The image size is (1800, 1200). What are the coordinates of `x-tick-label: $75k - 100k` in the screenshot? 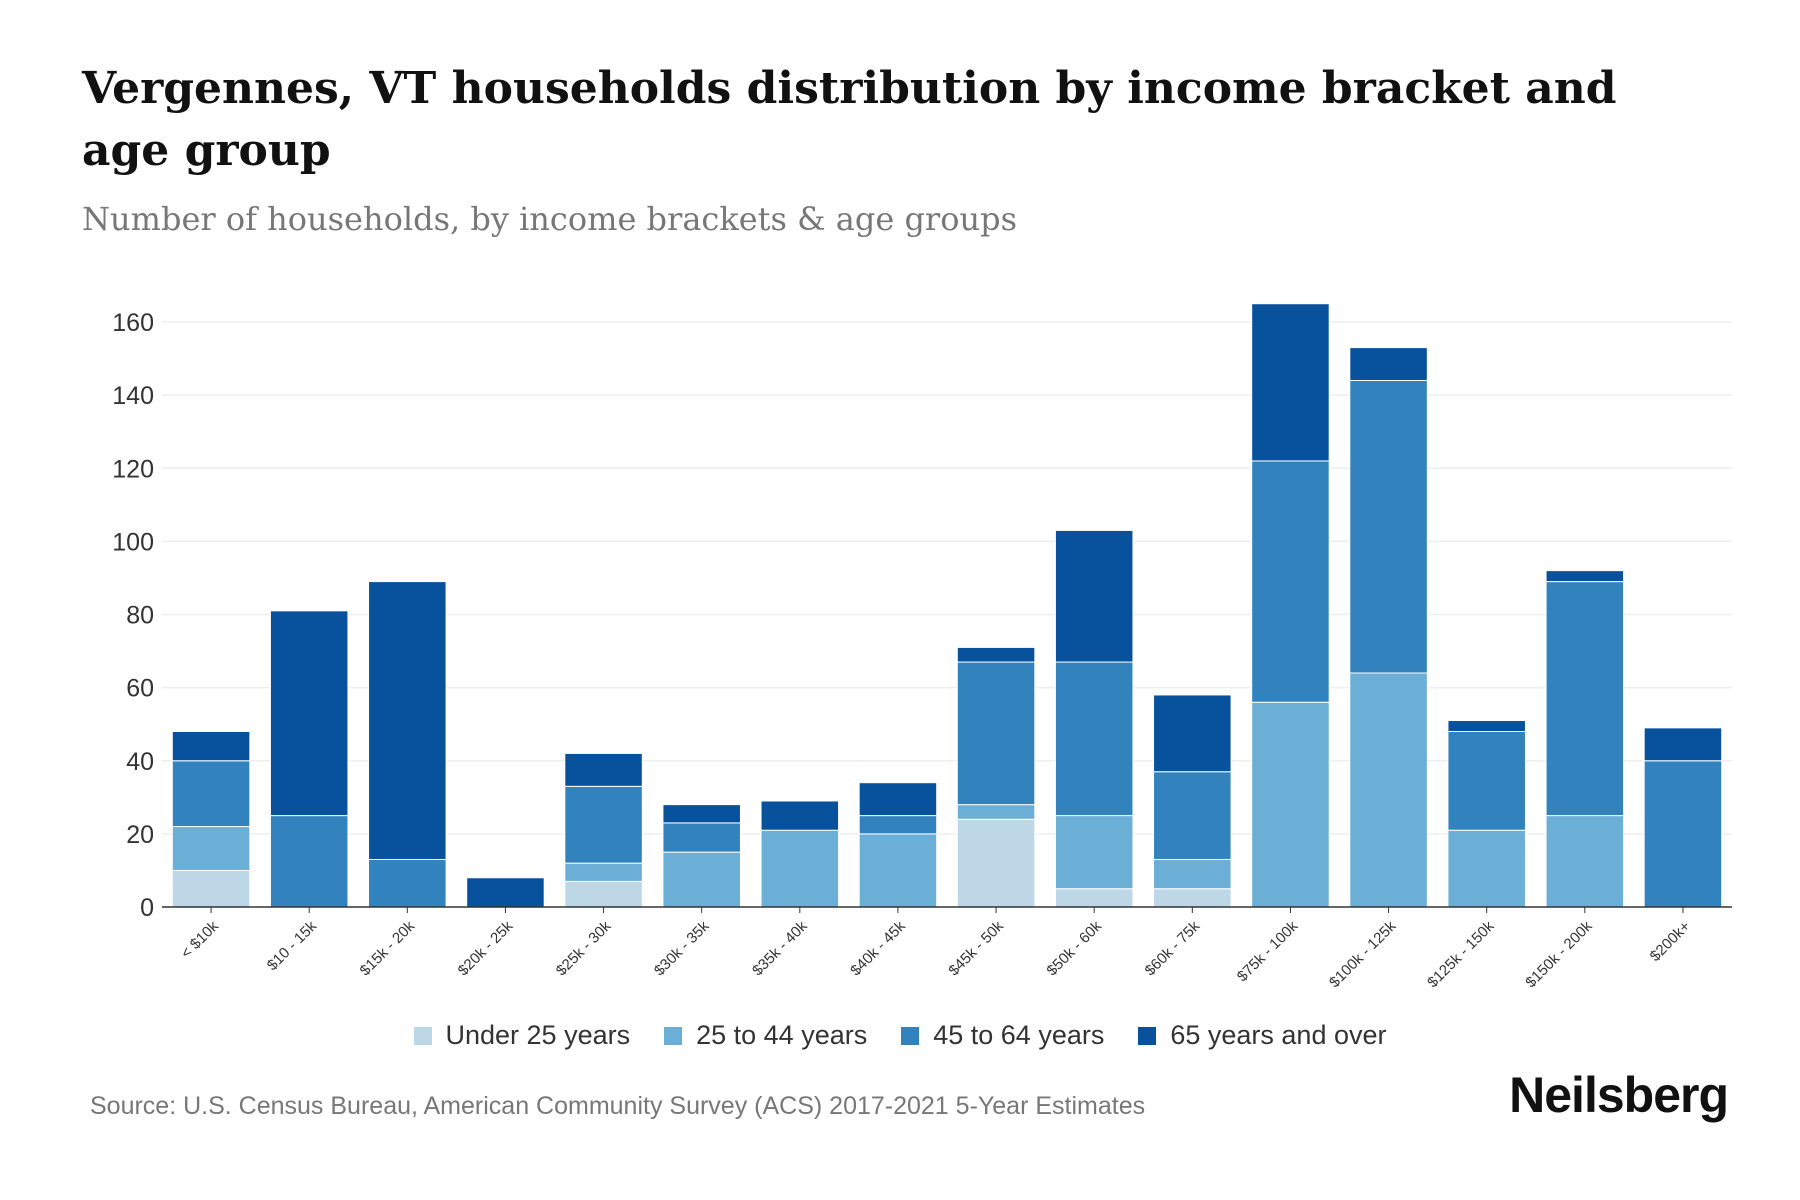 It's located at (1268, 951).